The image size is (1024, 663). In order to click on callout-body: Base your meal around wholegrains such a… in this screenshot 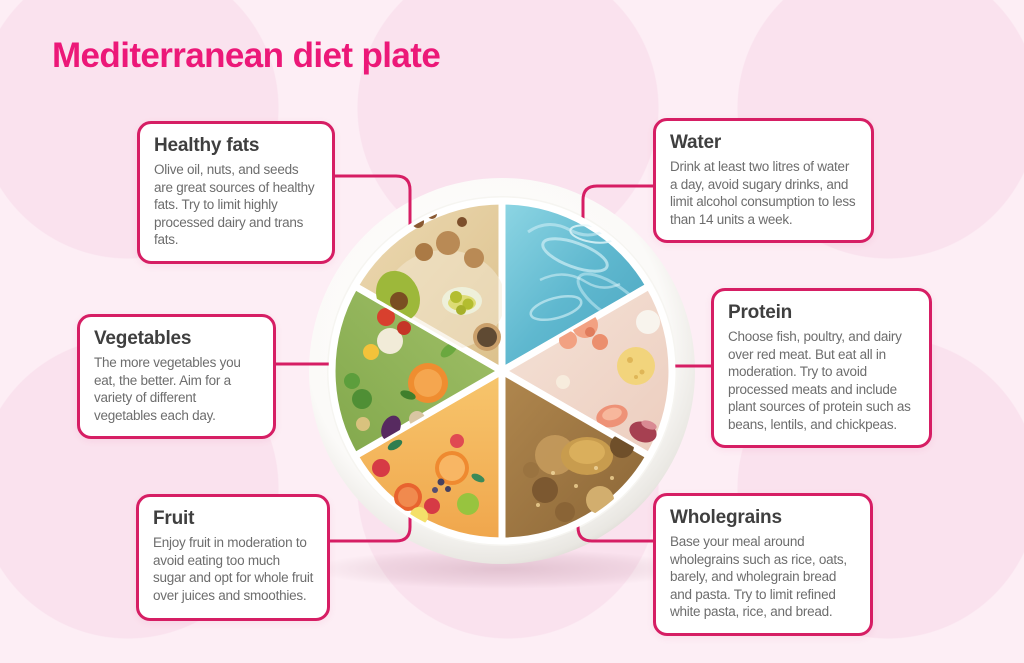, I will do `click(758, 577)`.